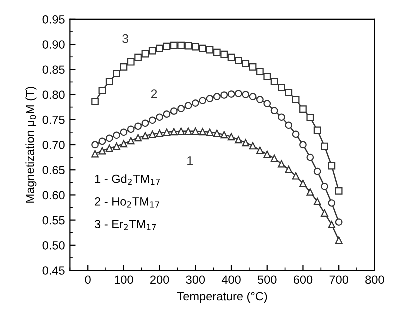 The width and height of the screenshot is (401, 324). I want to click on x-tick-label: 400, so click(231, 280).